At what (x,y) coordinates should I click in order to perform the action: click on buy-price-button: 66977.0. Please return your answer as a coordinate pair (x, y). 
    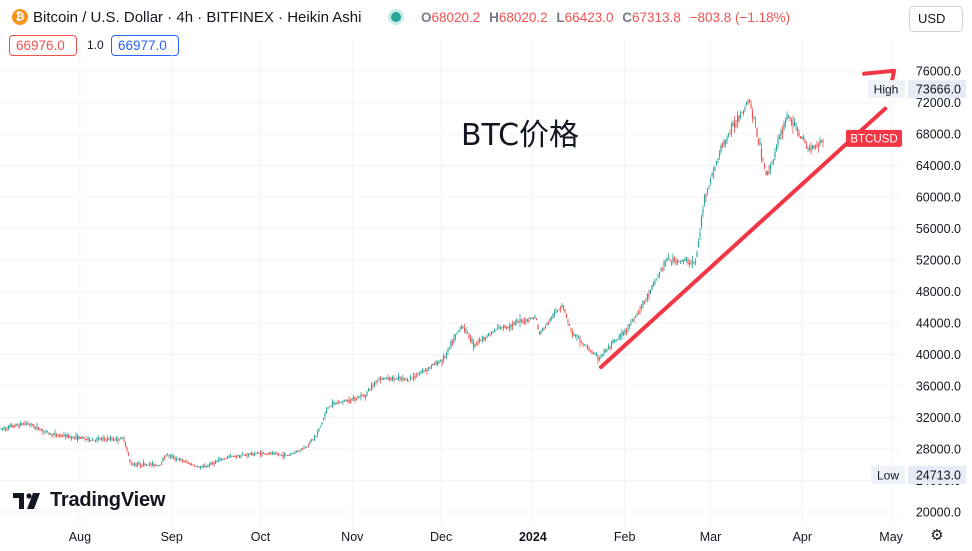
    Looking at the image, I should click on (145, 45).